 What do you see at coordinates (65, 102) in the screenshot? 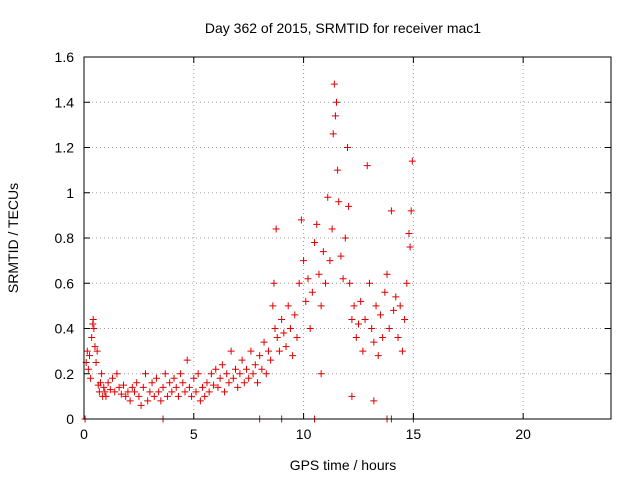
I see `y-tick-label: 1.4` at bounding box center [65, 102].